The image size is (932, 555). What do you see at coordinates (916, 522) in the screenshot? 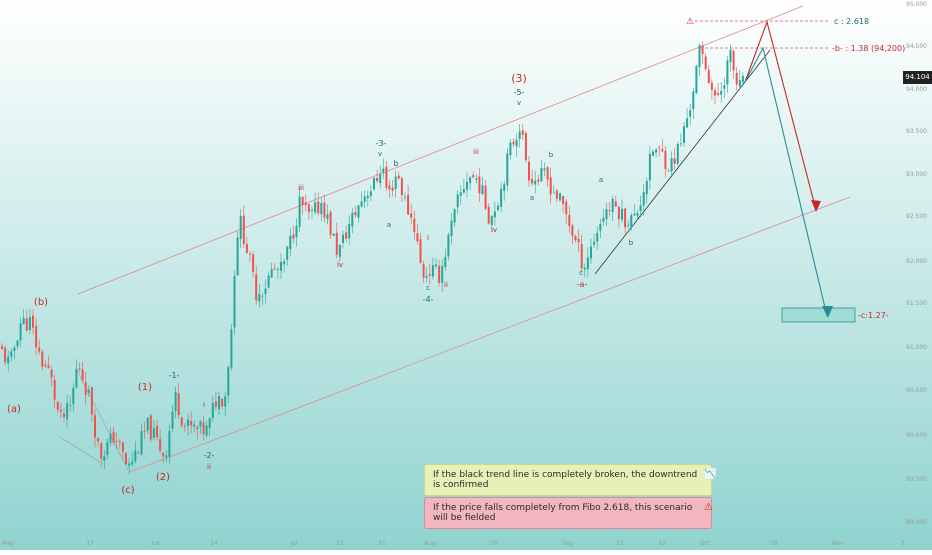
I see `y-tick-label: 89.000` at bounding box center [916, 522].